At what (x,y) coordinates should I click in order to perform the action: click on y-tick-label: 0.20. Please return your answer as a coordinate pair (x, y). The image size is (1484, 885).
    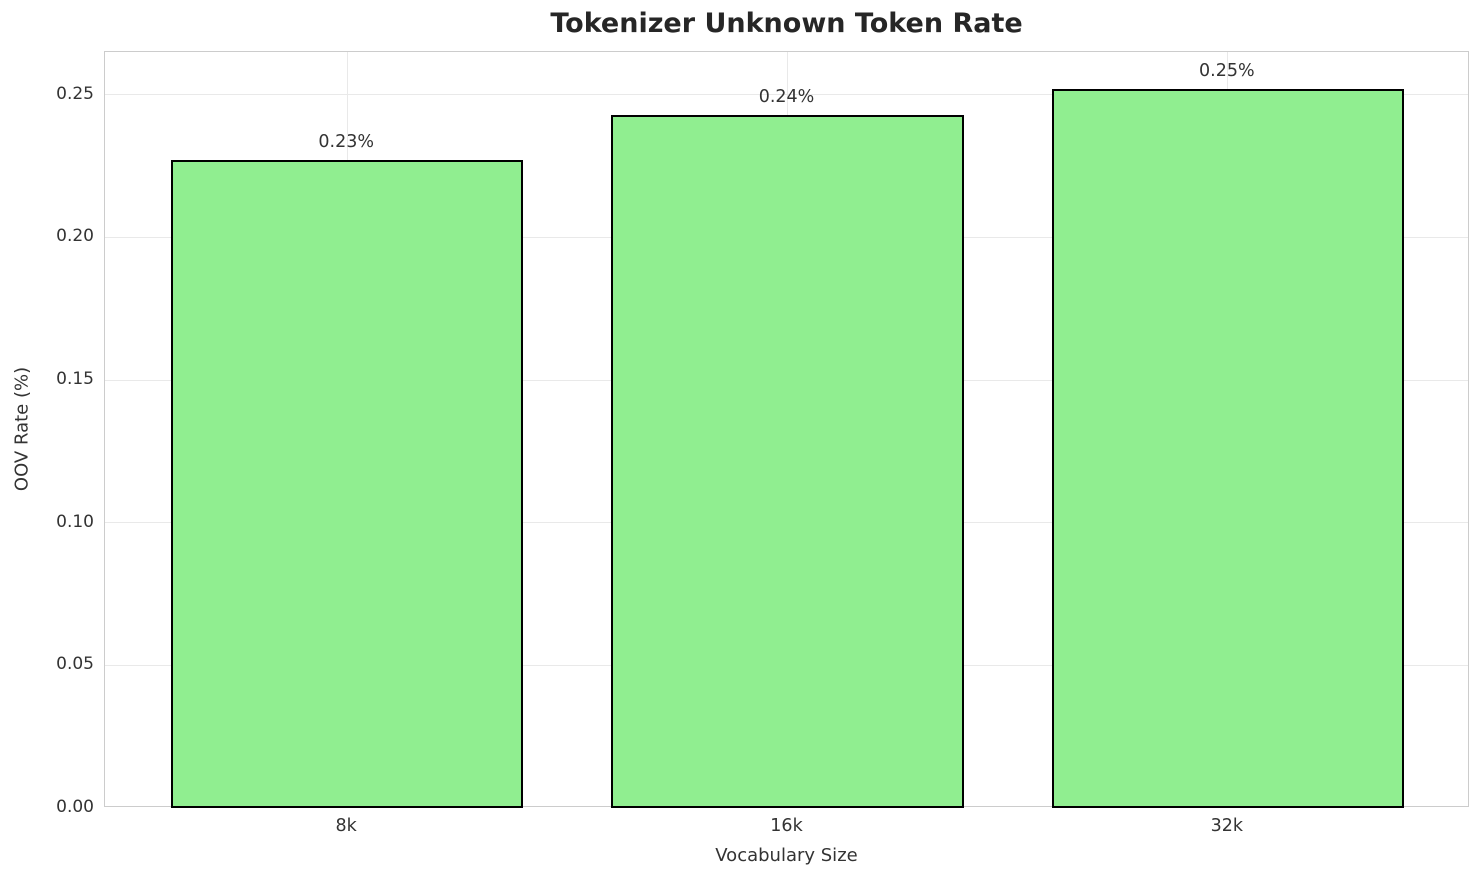
    Looking at the image, I should click on (75, 236).